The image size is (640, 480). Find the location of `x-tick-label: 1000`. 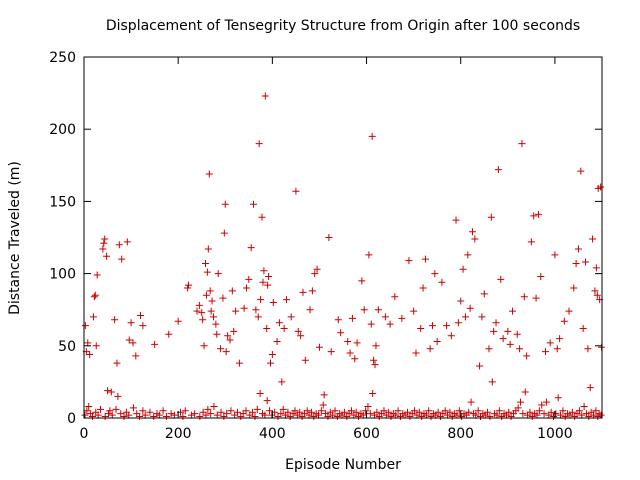

x-tick-label: 1000 is located at coordinates (555, 434).